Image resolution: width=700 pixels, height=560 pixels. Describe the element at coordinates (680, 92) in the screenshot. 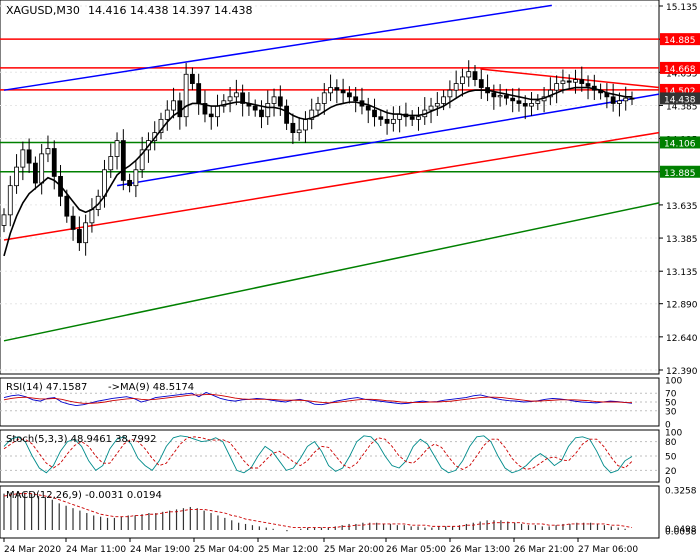

I see `level-price-tag-label: 14.502` at that location.